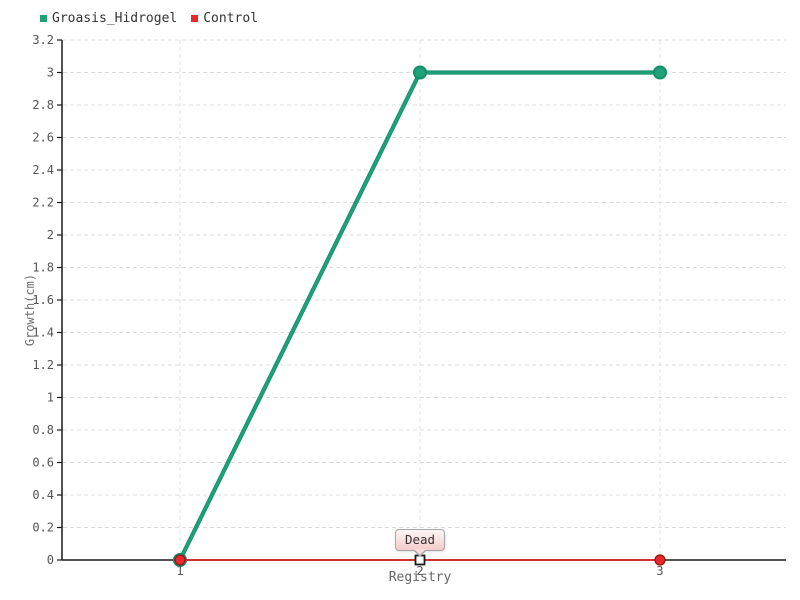 Image resolution: width=800 pixels, height=600 pixels. What do you see at coordinates (50, 73) in the screenshot?
I see `y-tick-label: 3` at bounding box center [50, 73].